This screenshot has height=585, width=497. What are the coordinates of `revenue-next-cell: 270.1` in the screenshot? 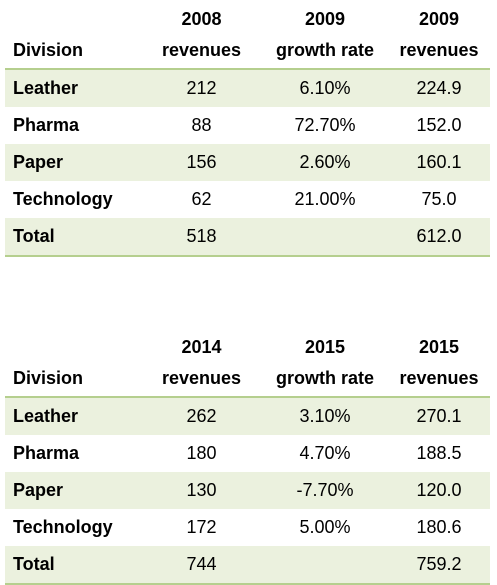 It's located at (439, 416).